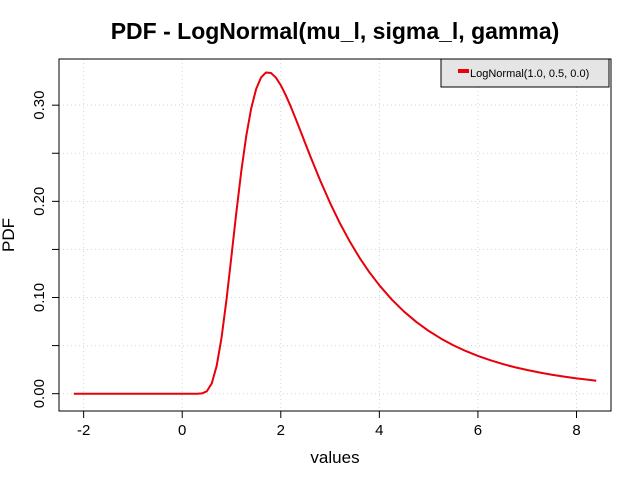 The width and height of the screenshot is (640, 480). What do you see at coordinates (83, 430) in the screenshot?
I see `x-tick-label: -2` at bounding box center [83, 430].